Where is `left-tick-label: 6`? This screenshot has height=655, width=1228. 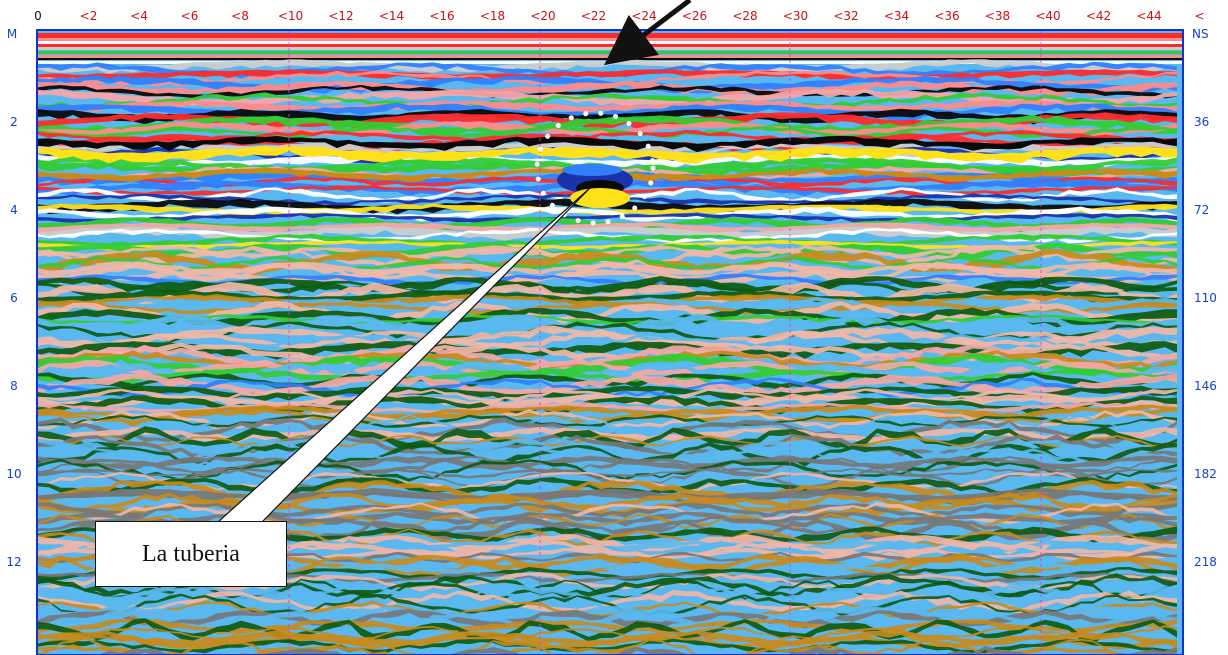 left-tick-label: 6 is located at coordinates (14, 298).